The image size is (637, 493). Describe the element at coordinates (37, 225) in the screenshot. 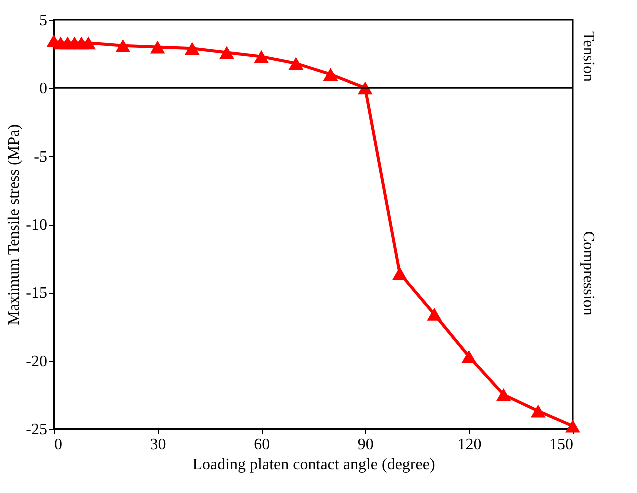

I see `y-tick-label: -10` at that location.